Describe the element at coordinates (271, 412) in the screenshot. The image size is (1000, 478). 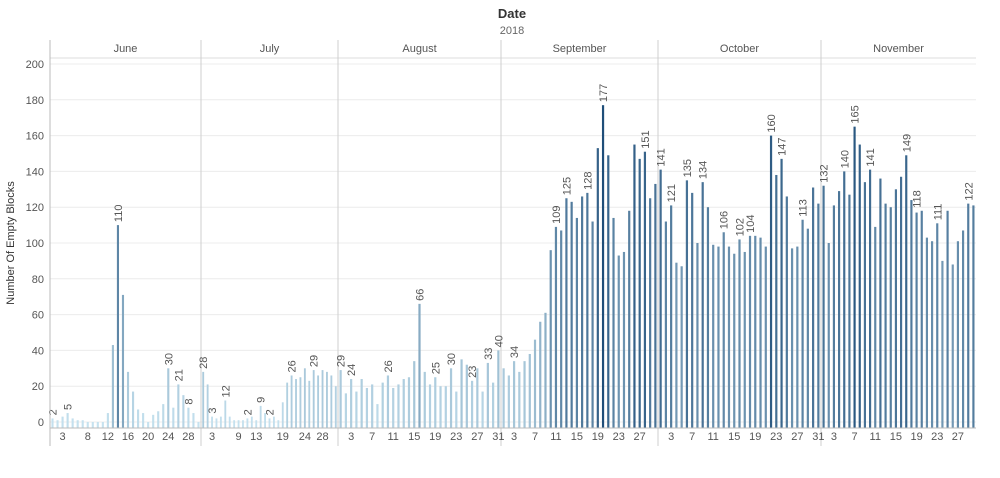
I see `data-label: 2` at that location.